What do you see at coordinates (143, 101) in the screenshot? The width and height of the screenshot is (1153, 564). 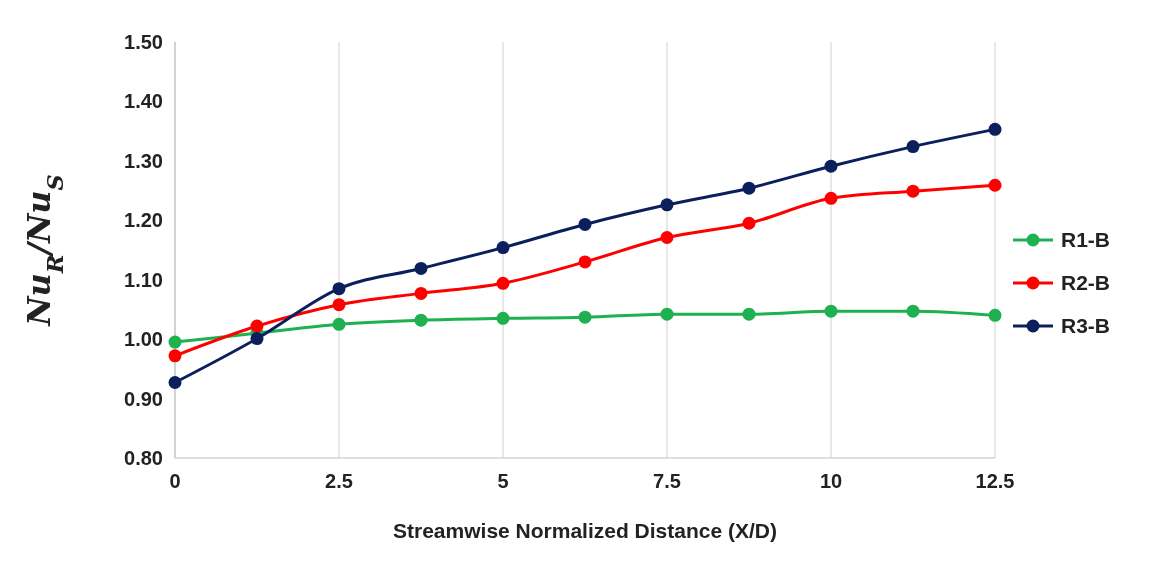 I see `y-tick-label: 1.40` at bounding box center [143, 101].